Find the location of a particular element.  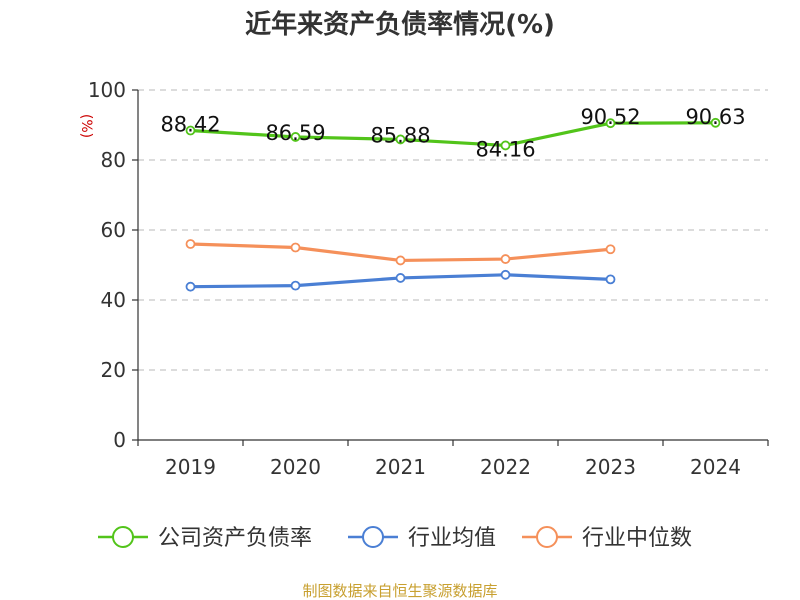

legend-item: 行业均值 is located at coordinates (422, 538).